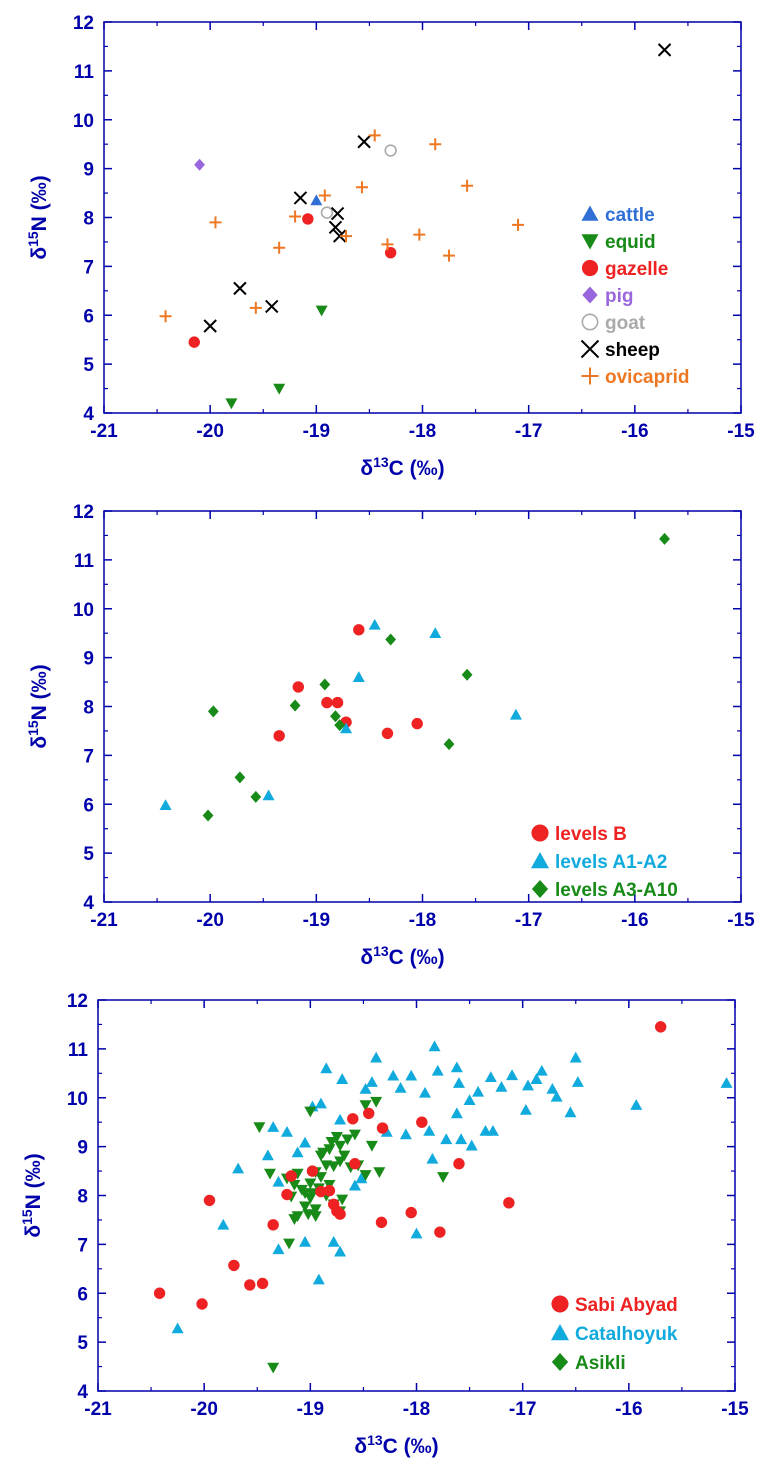 The height and width of the screenshot is (1467, 762). I want to click on y-tick-label: 11, so click(78, 1050).